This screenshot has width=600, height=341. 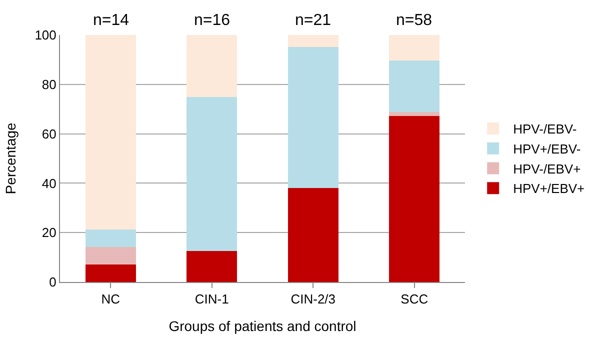 I want to click on x-tick-label: NC, so click(x=110, y=299).